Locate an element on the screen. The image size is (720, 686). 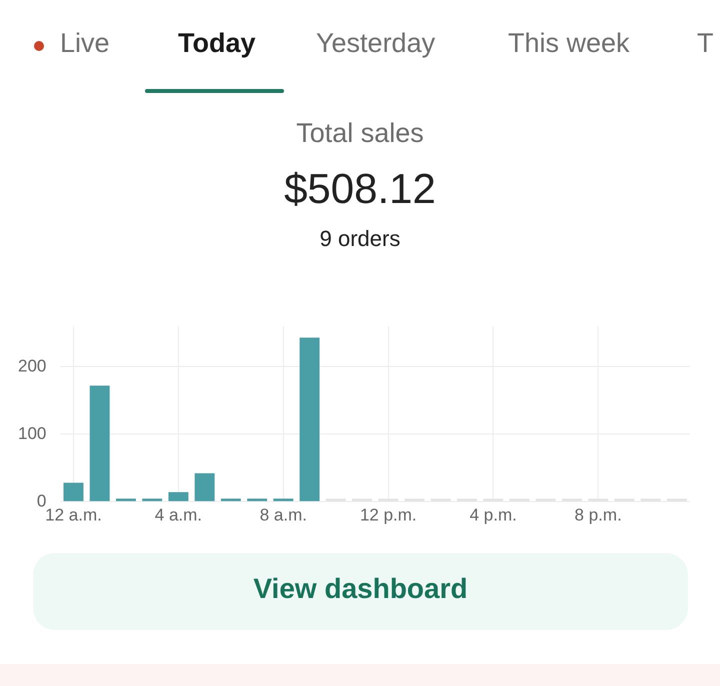
chart-subtitle: $508.12 is located at coordinates (360, 189).